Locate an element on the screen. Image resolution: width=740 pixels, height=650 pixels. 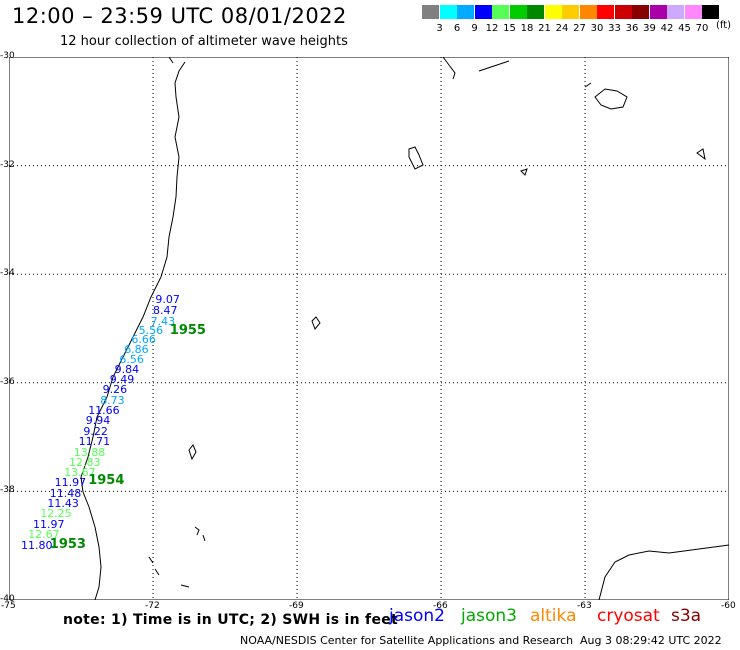
color-scale-tick: 36 is located at coordinates (632, 28).